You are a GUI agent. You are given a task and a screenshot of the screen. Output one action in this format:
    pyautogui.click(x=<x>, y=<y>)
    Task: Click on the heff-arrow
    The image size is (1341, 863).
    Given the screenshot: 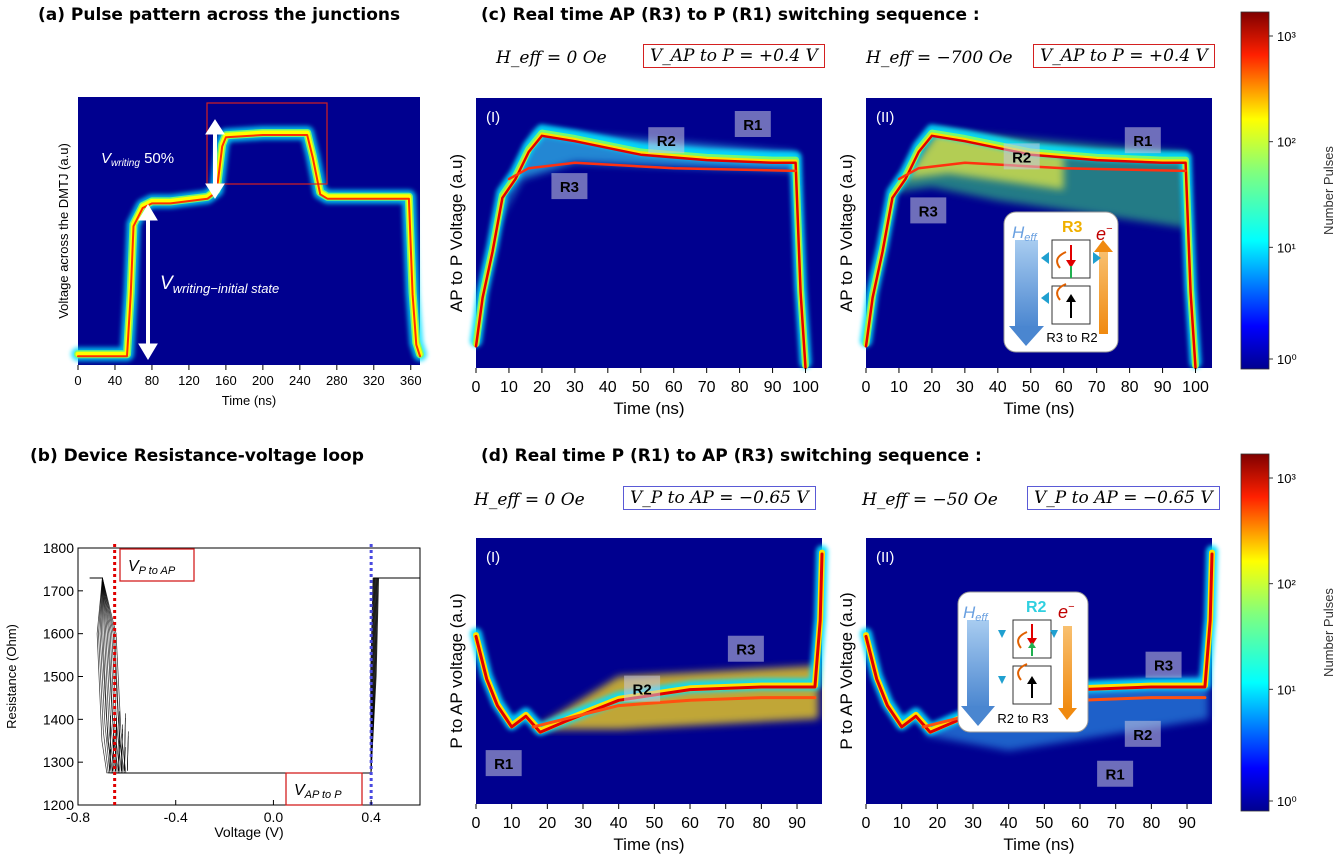 What is the action you would take?
    pyautogui.click(x=978, y=664)
    